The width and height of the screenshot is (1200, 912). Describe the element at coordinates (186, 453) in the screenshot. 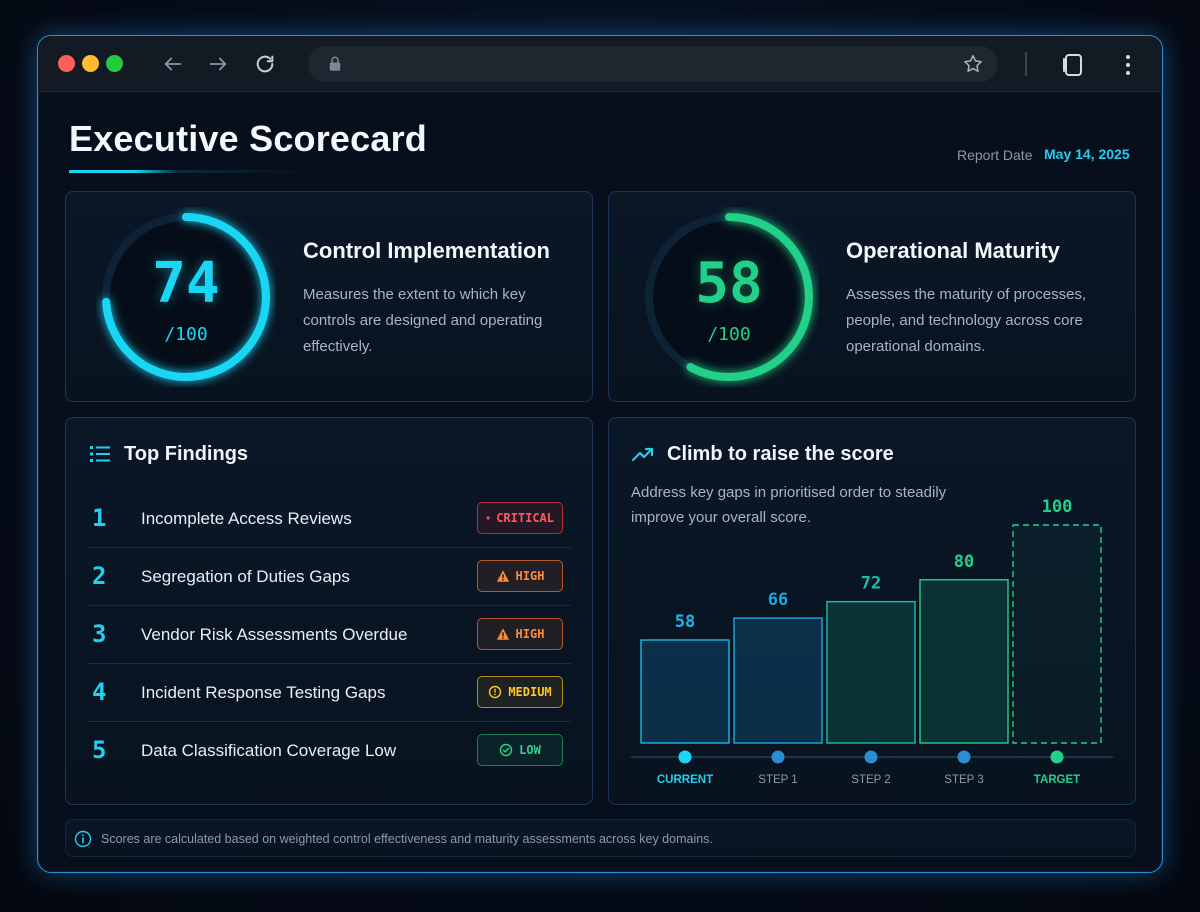

I see `top-findings-title: Top Findings` at that location.